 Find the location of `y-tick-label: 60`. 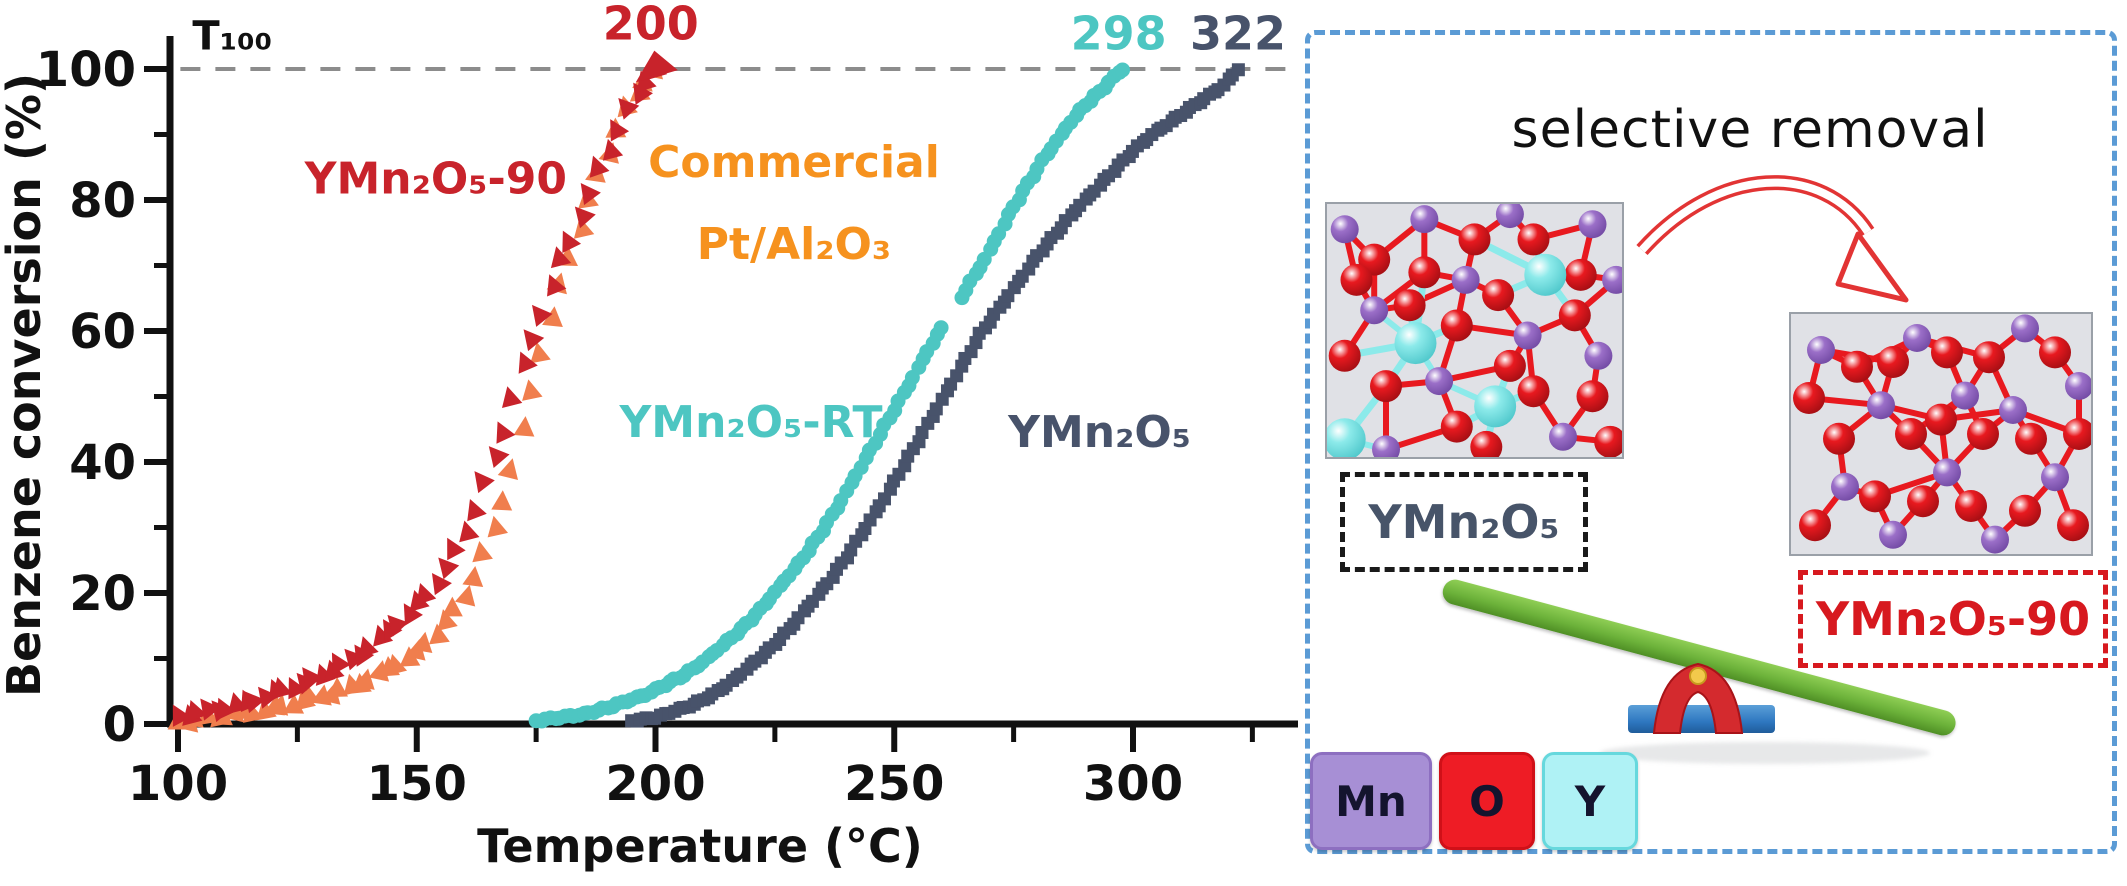

y-tick-label: 60 is located at coordinates (102, 332).